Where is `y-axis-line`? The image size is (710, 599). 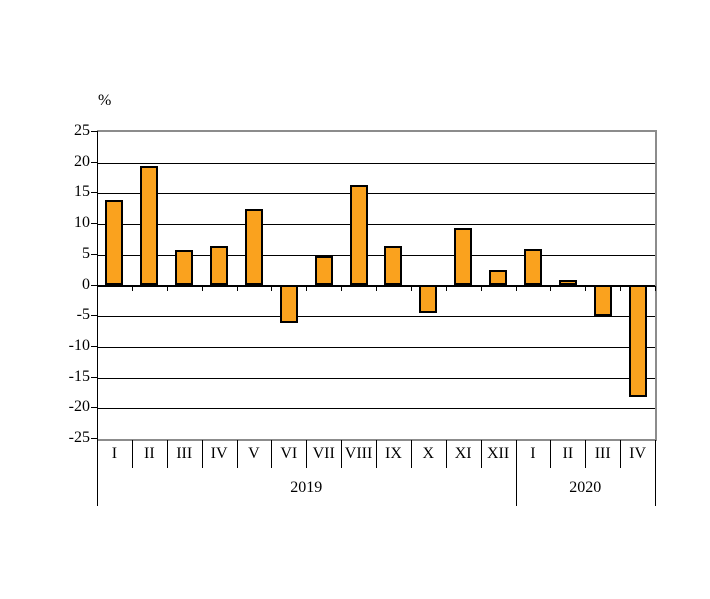 y-axis-line is located at coordinates (97, 318).